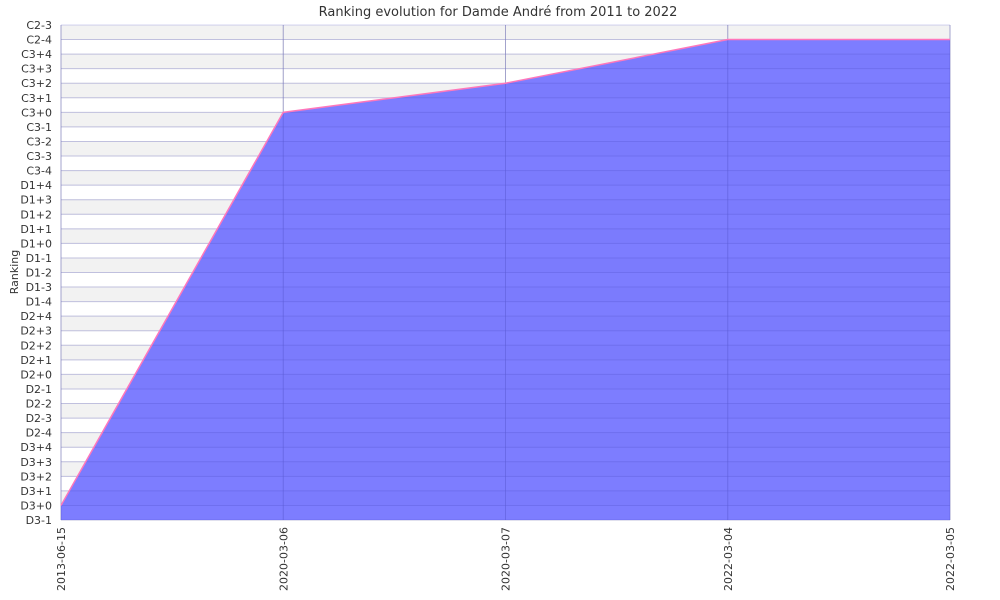 This screenshot has width=1000, height=600. What do you see at coordinates (36, 331) in the screenshot?
I see `y-tick-label: D2+3` at bounding box center [36, 331].